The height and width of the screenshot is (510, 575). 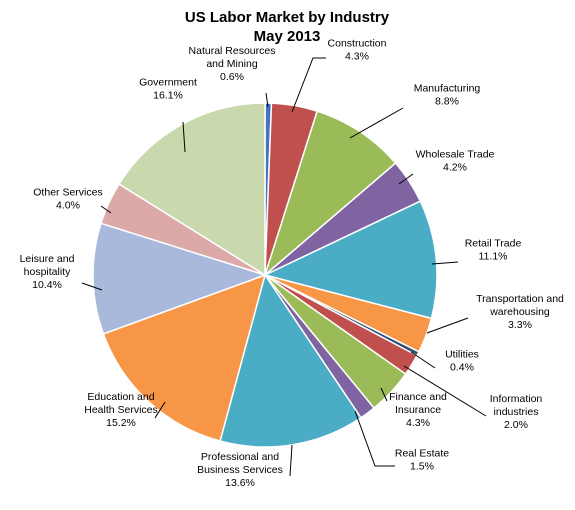 I want to click on slice-value-label: 16.1%, so click(x=168, y=96).